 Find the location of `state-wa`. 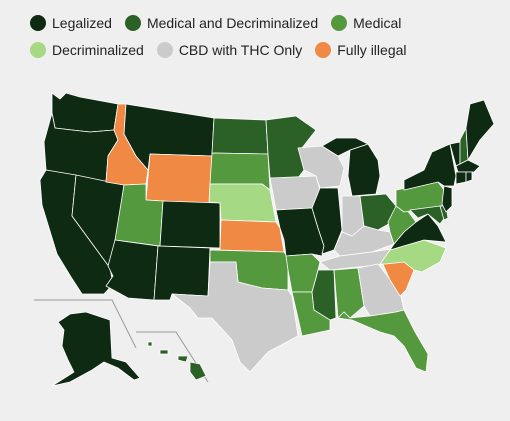

state-wa is located at coordinates (85, 112).